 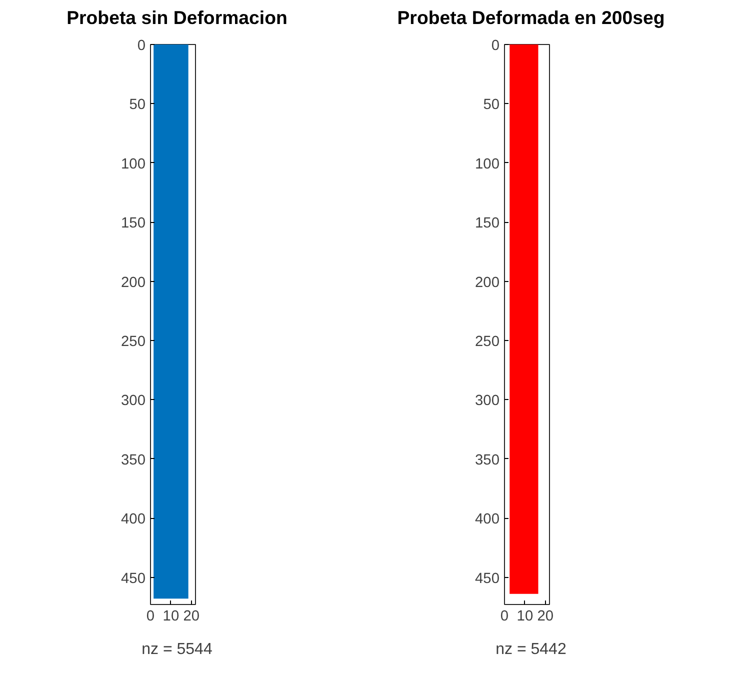 What do you see at coordinates (177, 650) in the screenshot?
I see `x-axis-title: nz = 5544` at bounding box center [177, 650].